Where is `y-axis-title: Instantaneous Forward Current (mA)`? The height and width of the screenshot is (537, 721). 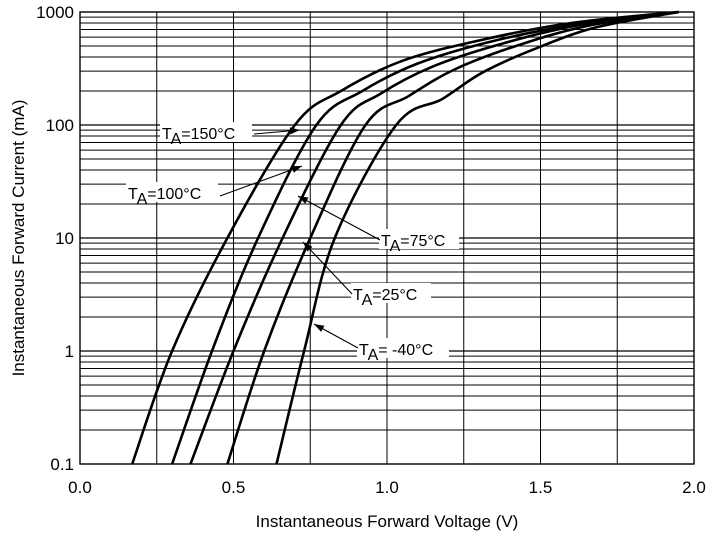
y-axis-title: Instantaneous Forward Current (mA) is located at coordinates (18, 238).